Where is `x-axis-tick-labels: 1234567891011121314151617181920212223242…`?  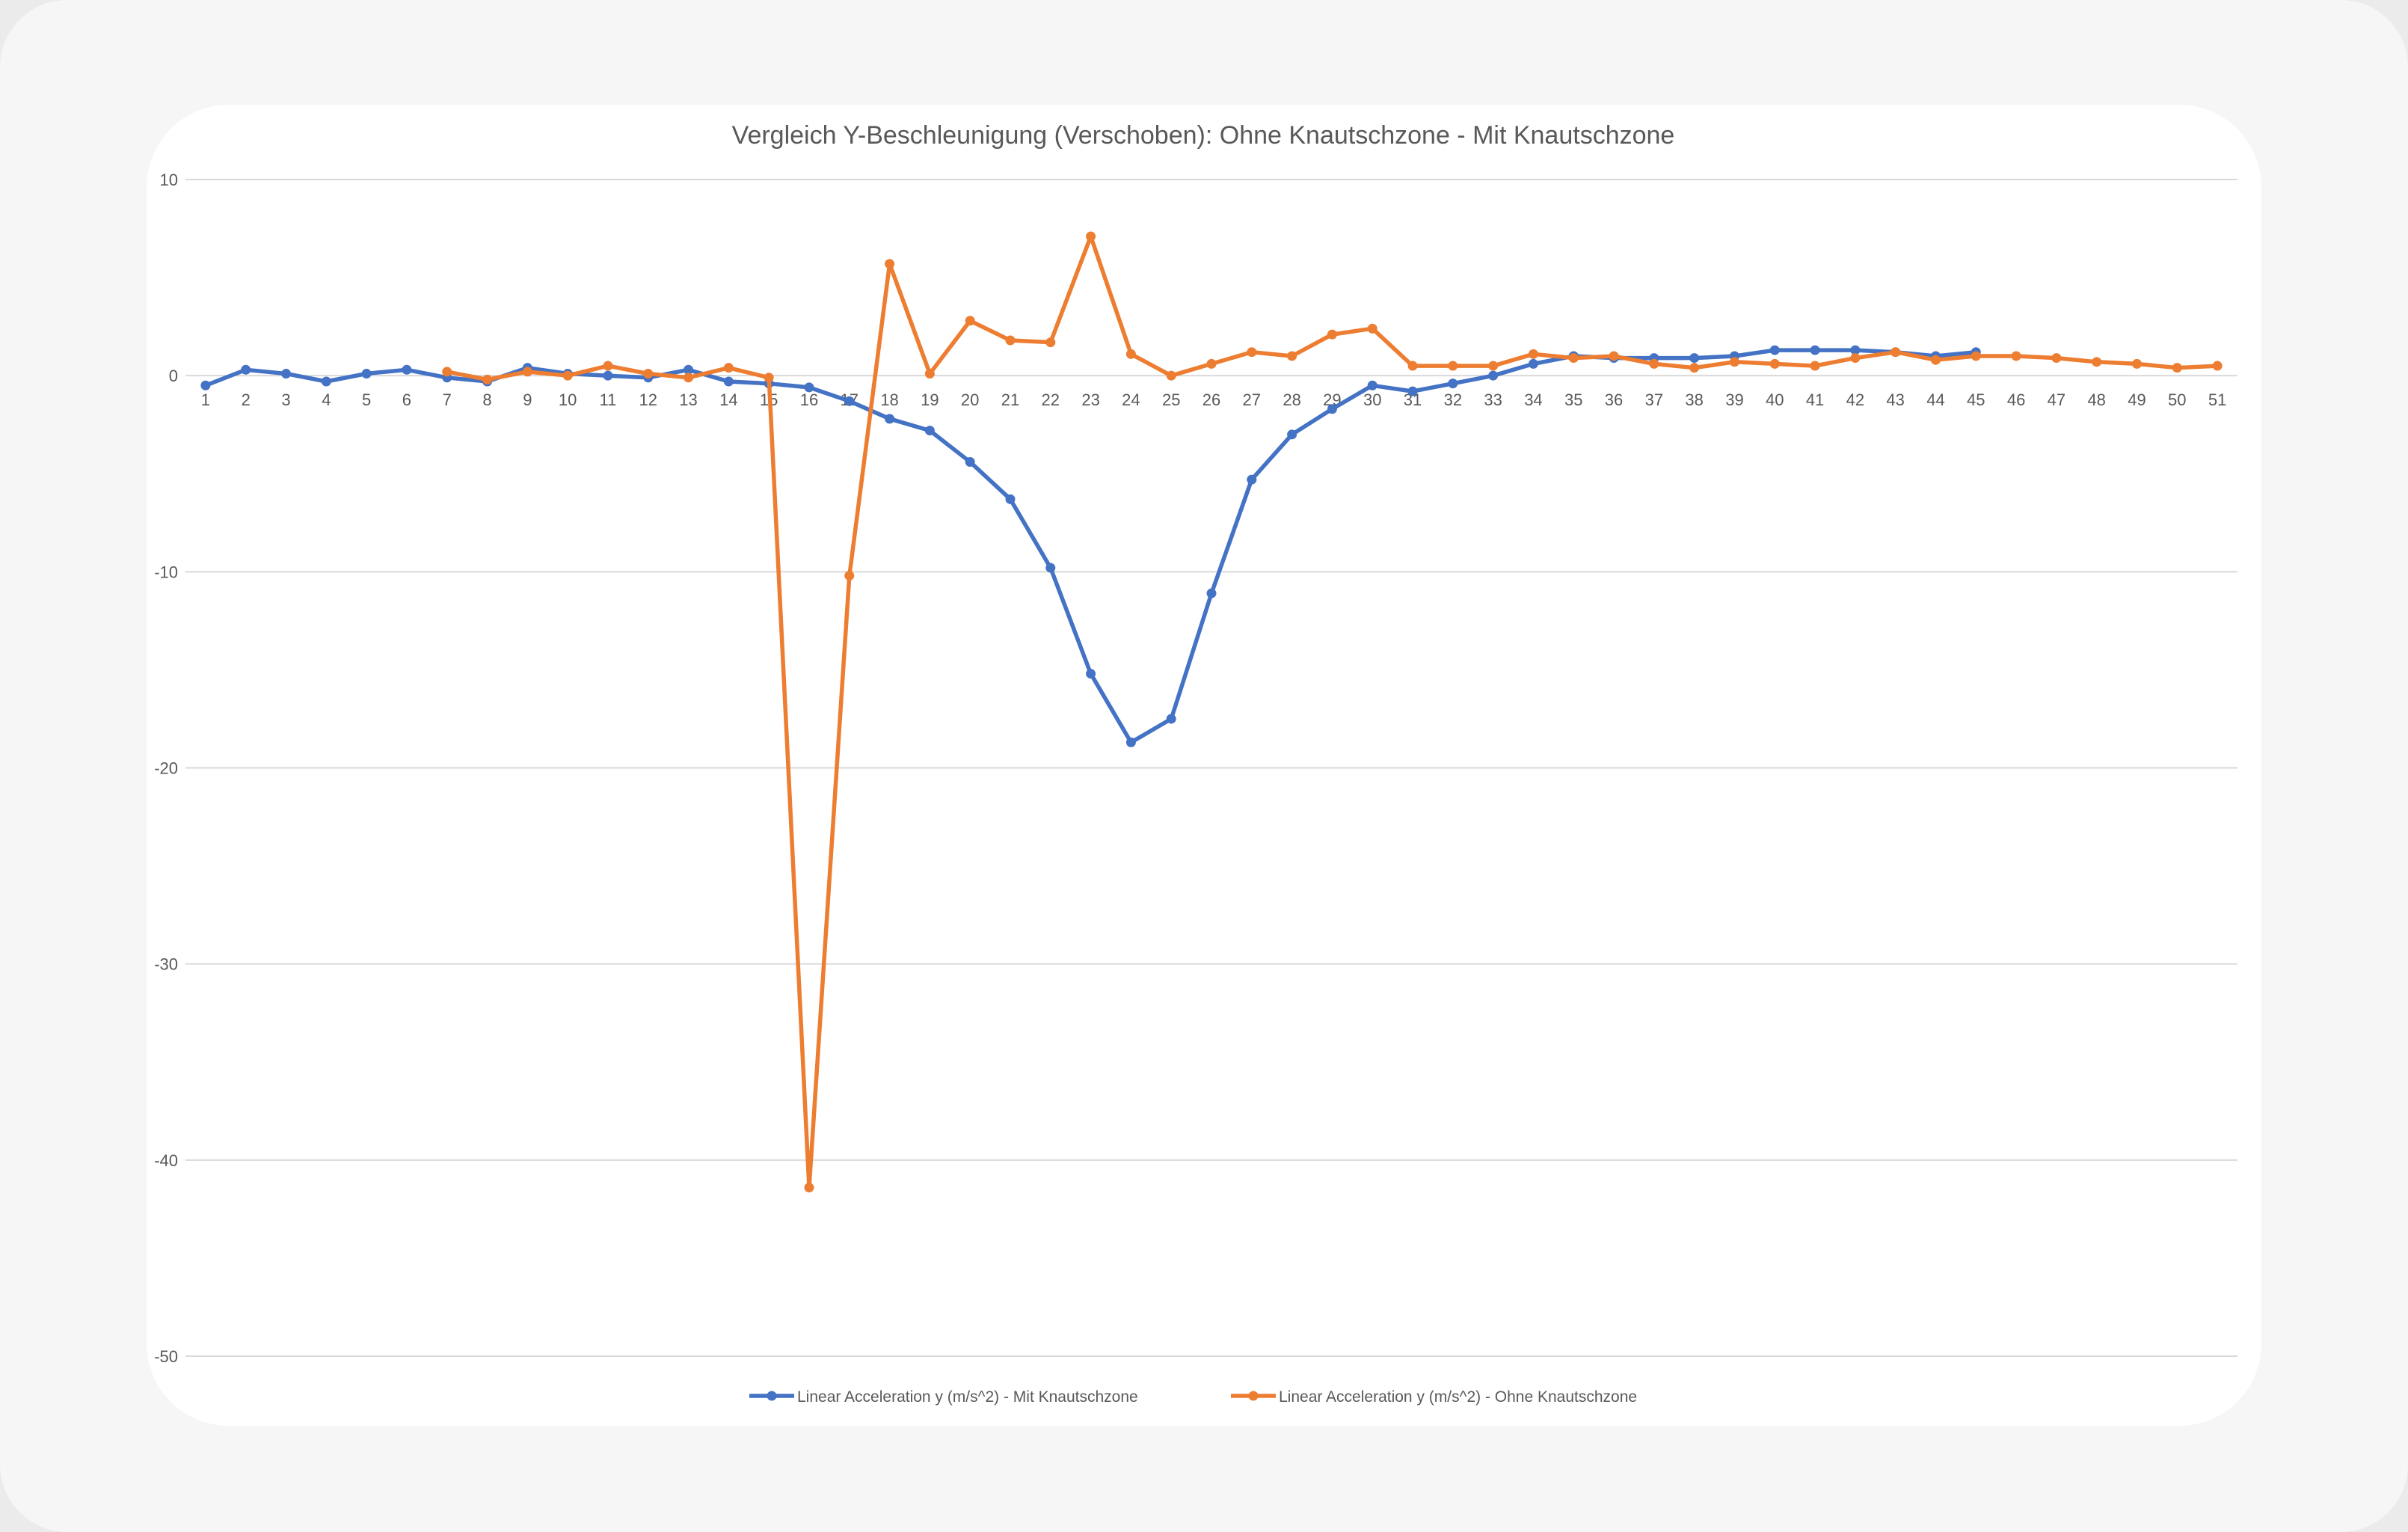 x-axis-tick-labels: 1234567891011121314151617181920212223242… is located at coordinates (1214, 399).